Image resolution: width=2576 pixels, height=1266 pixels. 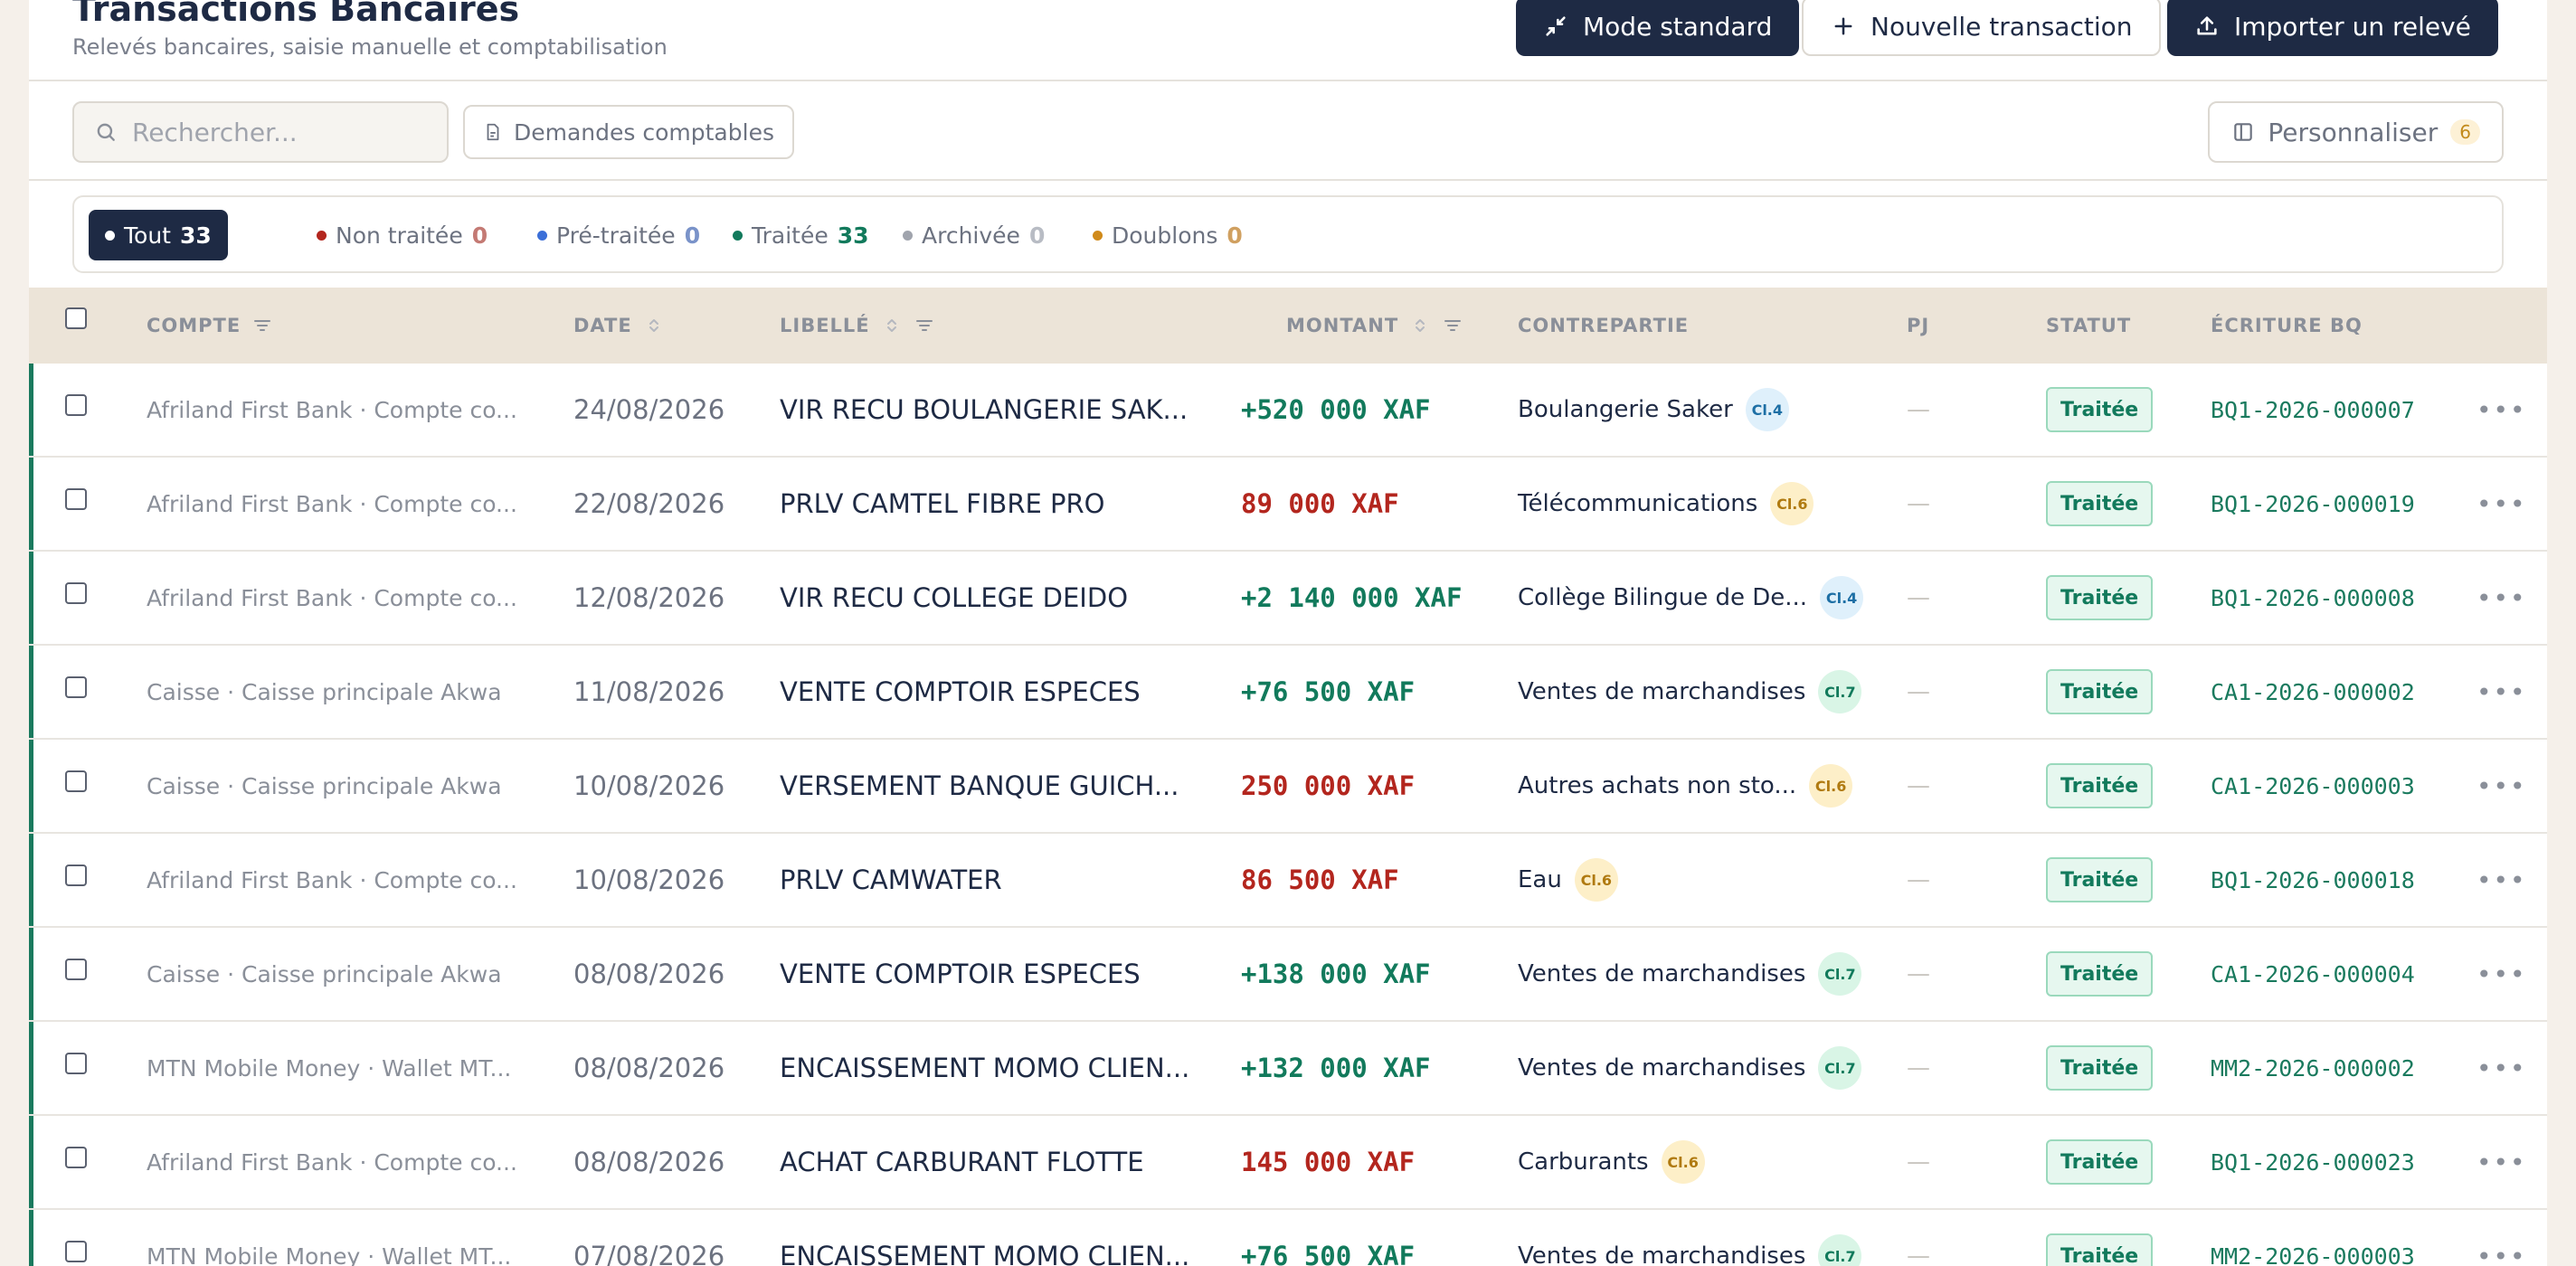 I want to click on column-header-statut: STATUT, so click(x=2089, y=326).